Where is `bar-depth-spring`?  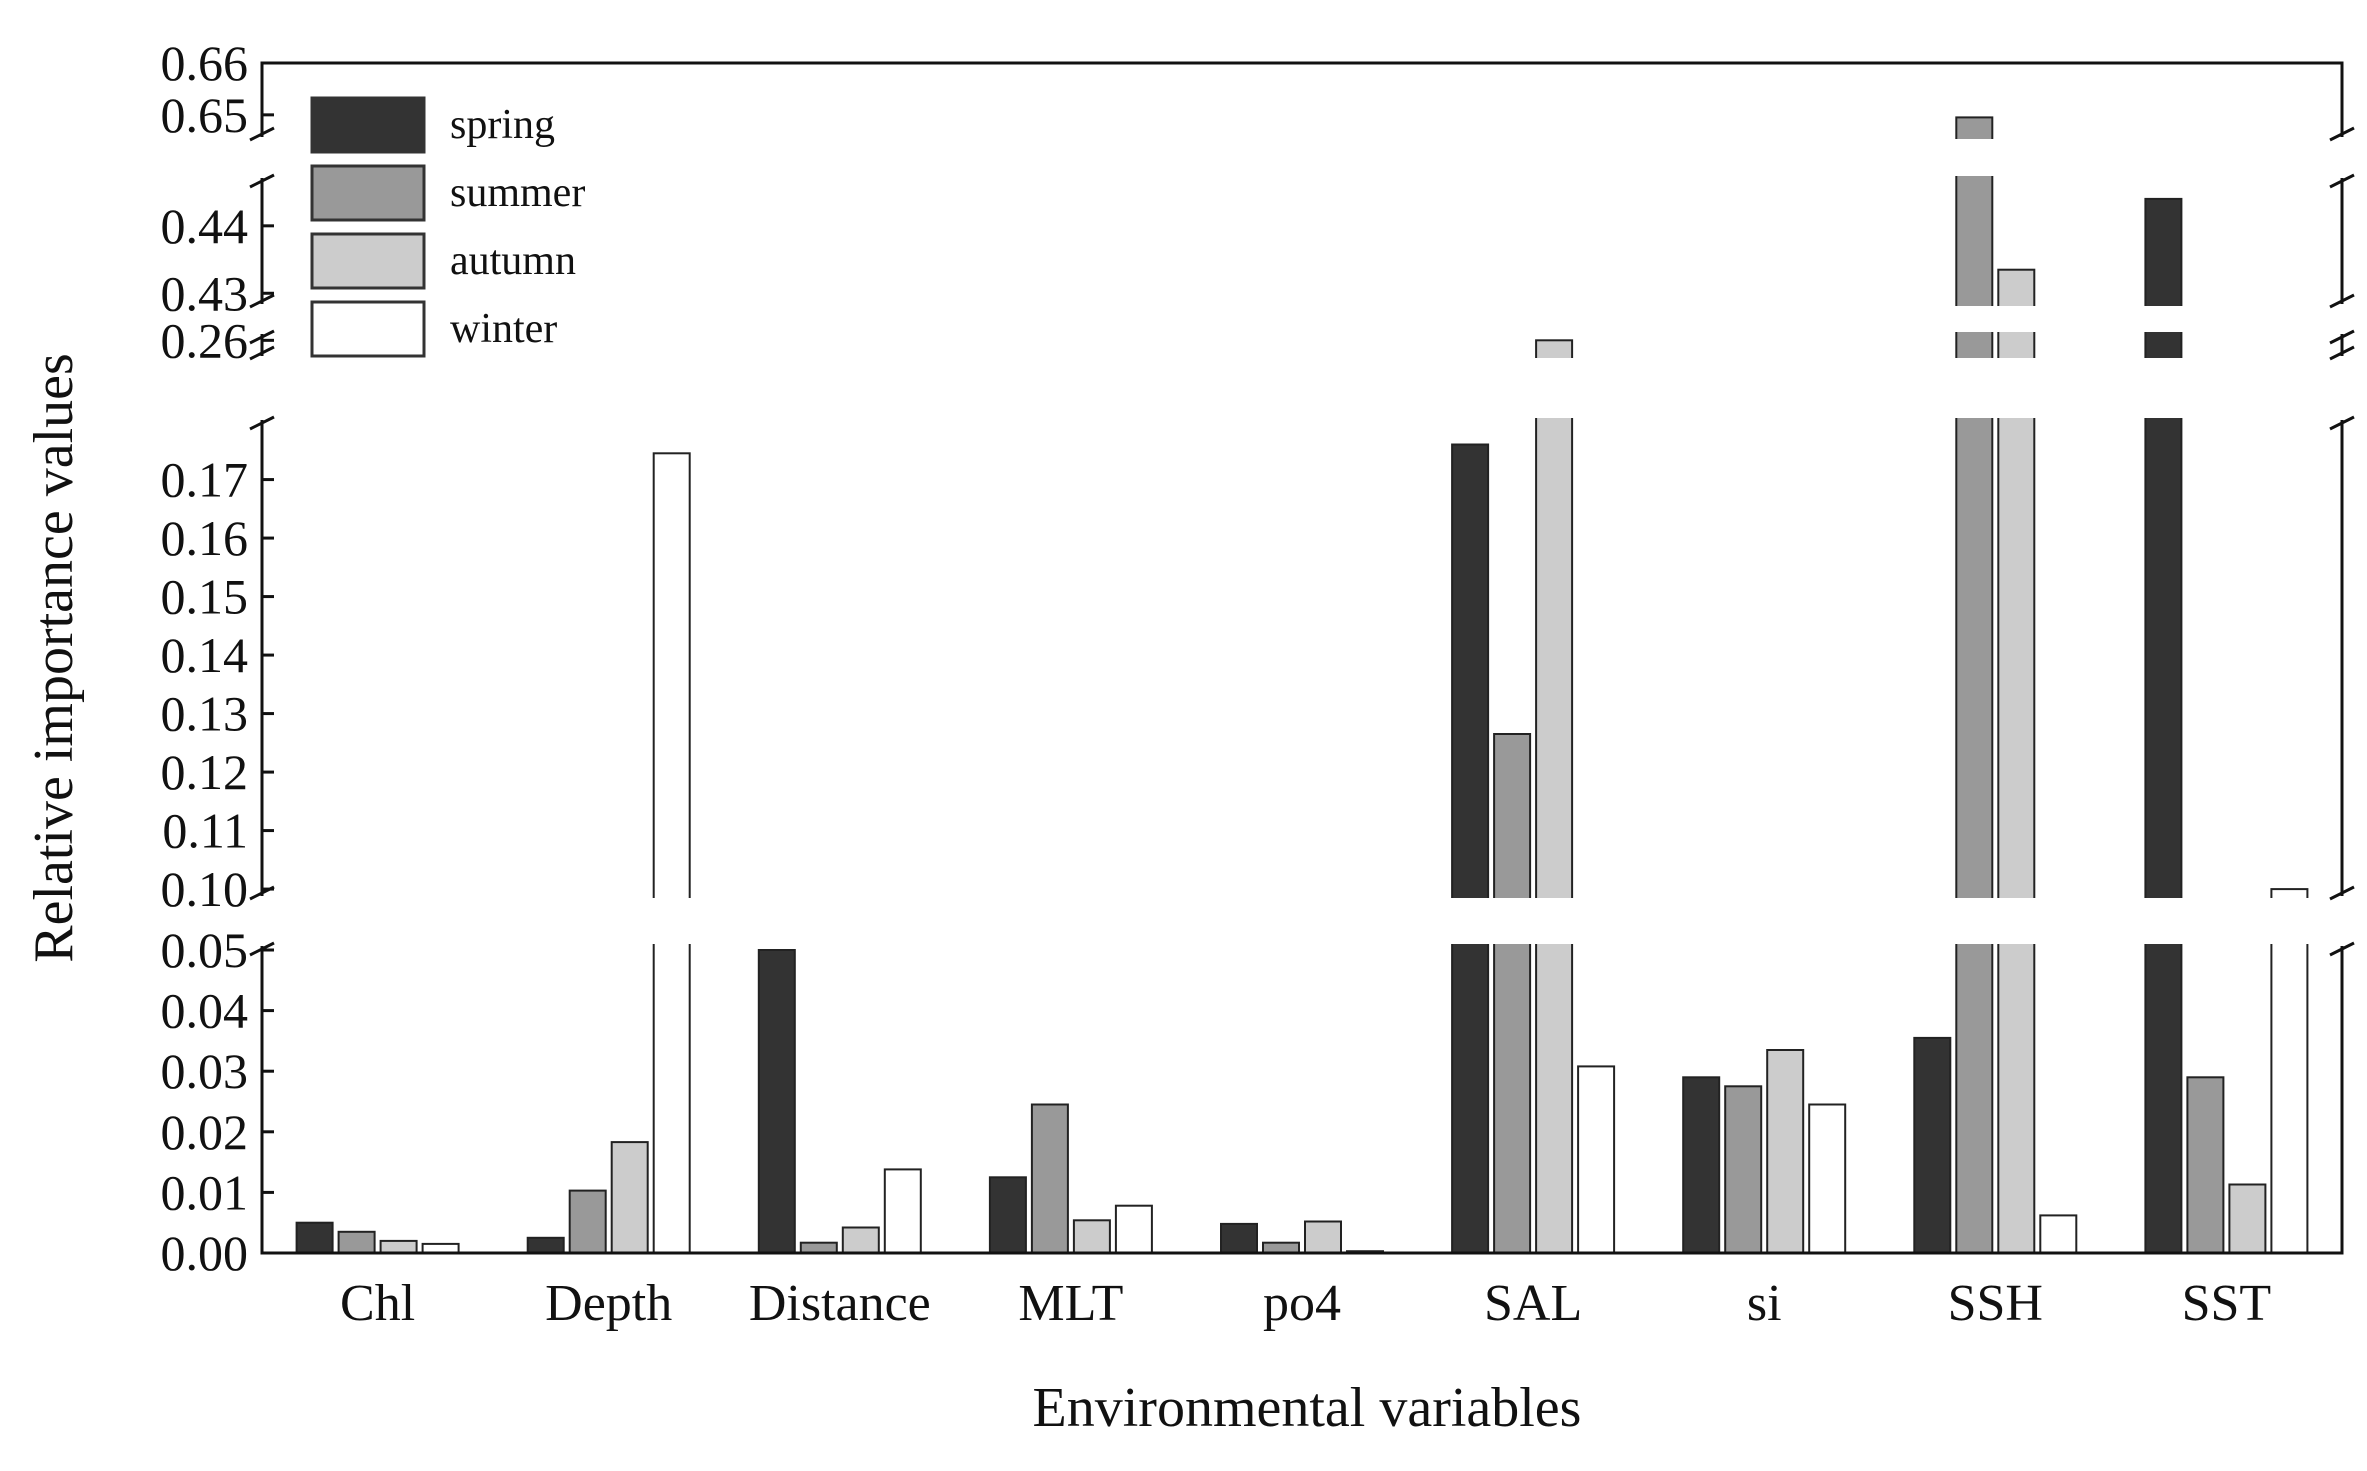 bar-depth-spring is located at coordinates (545, 1245).